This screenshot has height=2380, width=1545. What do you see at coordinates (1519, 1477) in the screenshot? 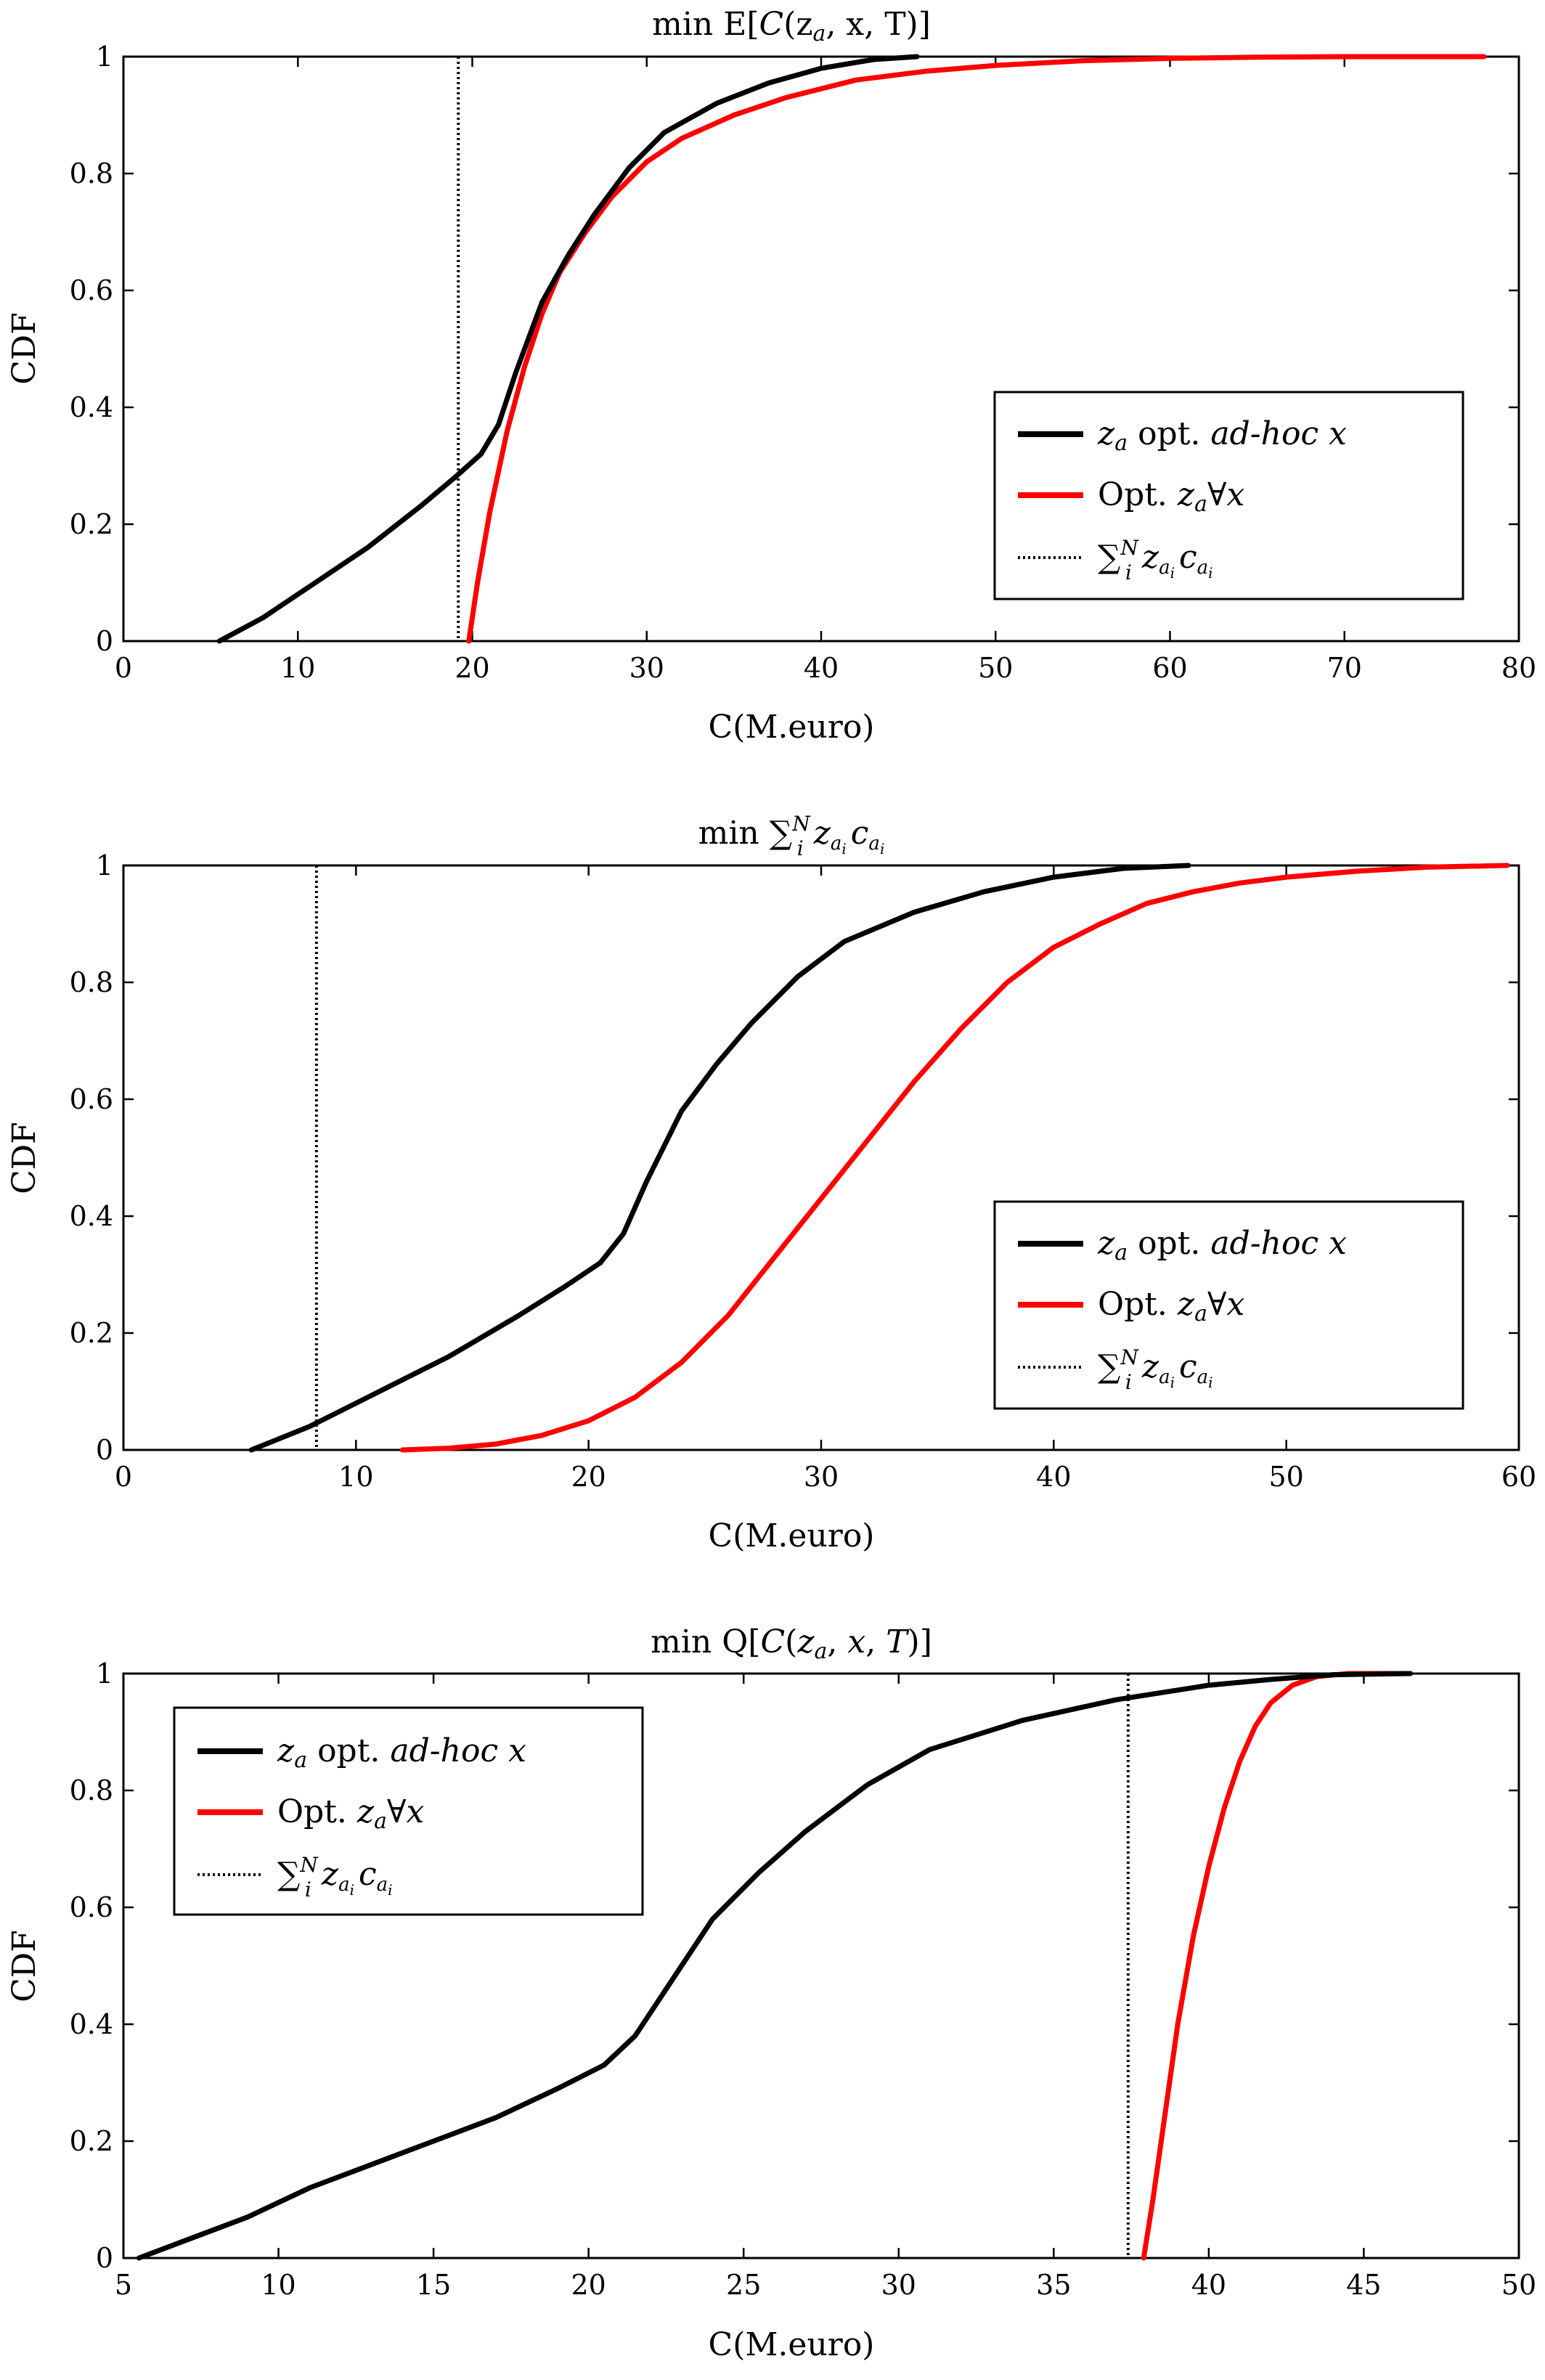
I see `chart-2-xtick-label: 60` at bounding box center [1519, 1477].